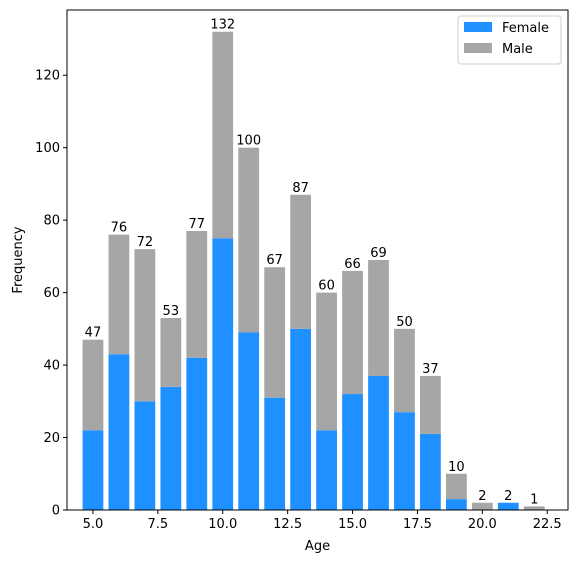 The height and width of the screenshot is (563, 575). What do you see at coordinates (352, 524) in the screenshot?
I see `x-tick-label: 15.0` at bounding box center [352, 524].